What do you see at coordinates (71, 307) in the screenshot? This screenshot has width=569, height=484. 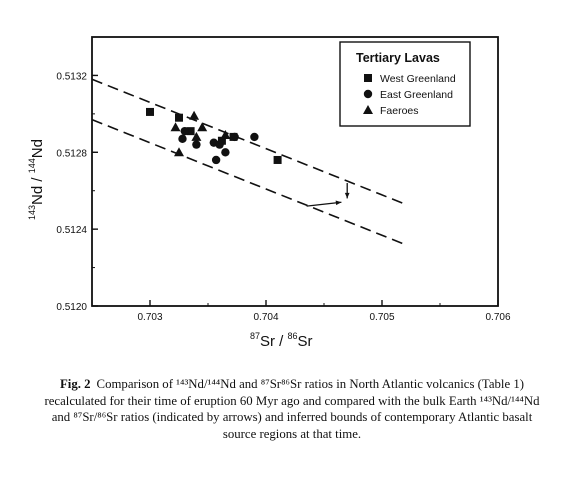 I see `y-tick-label: 0.5120` at bounding box center [71, 307].